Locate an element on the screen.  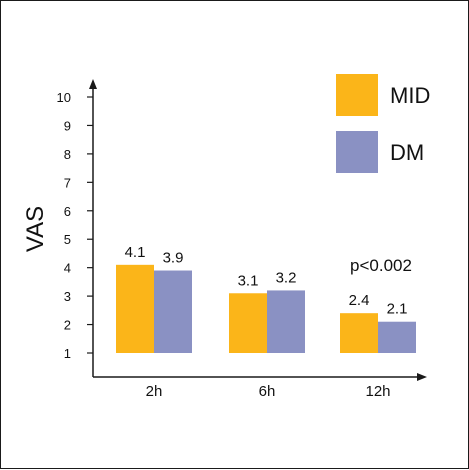
data-label-dm-2h: 3.9 is located at coordinates (173, 258).